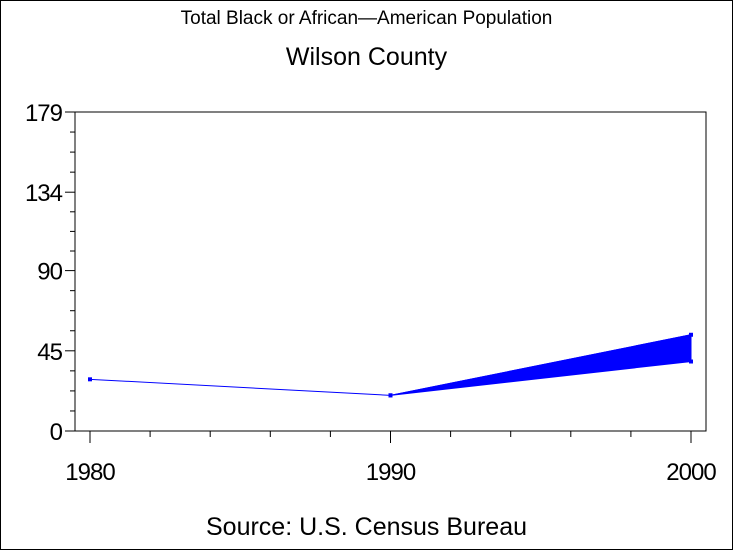 The width and height of the screenshot is (733, 550). I want to click on chart-subtitle: Wilson County, so click(366, 57).